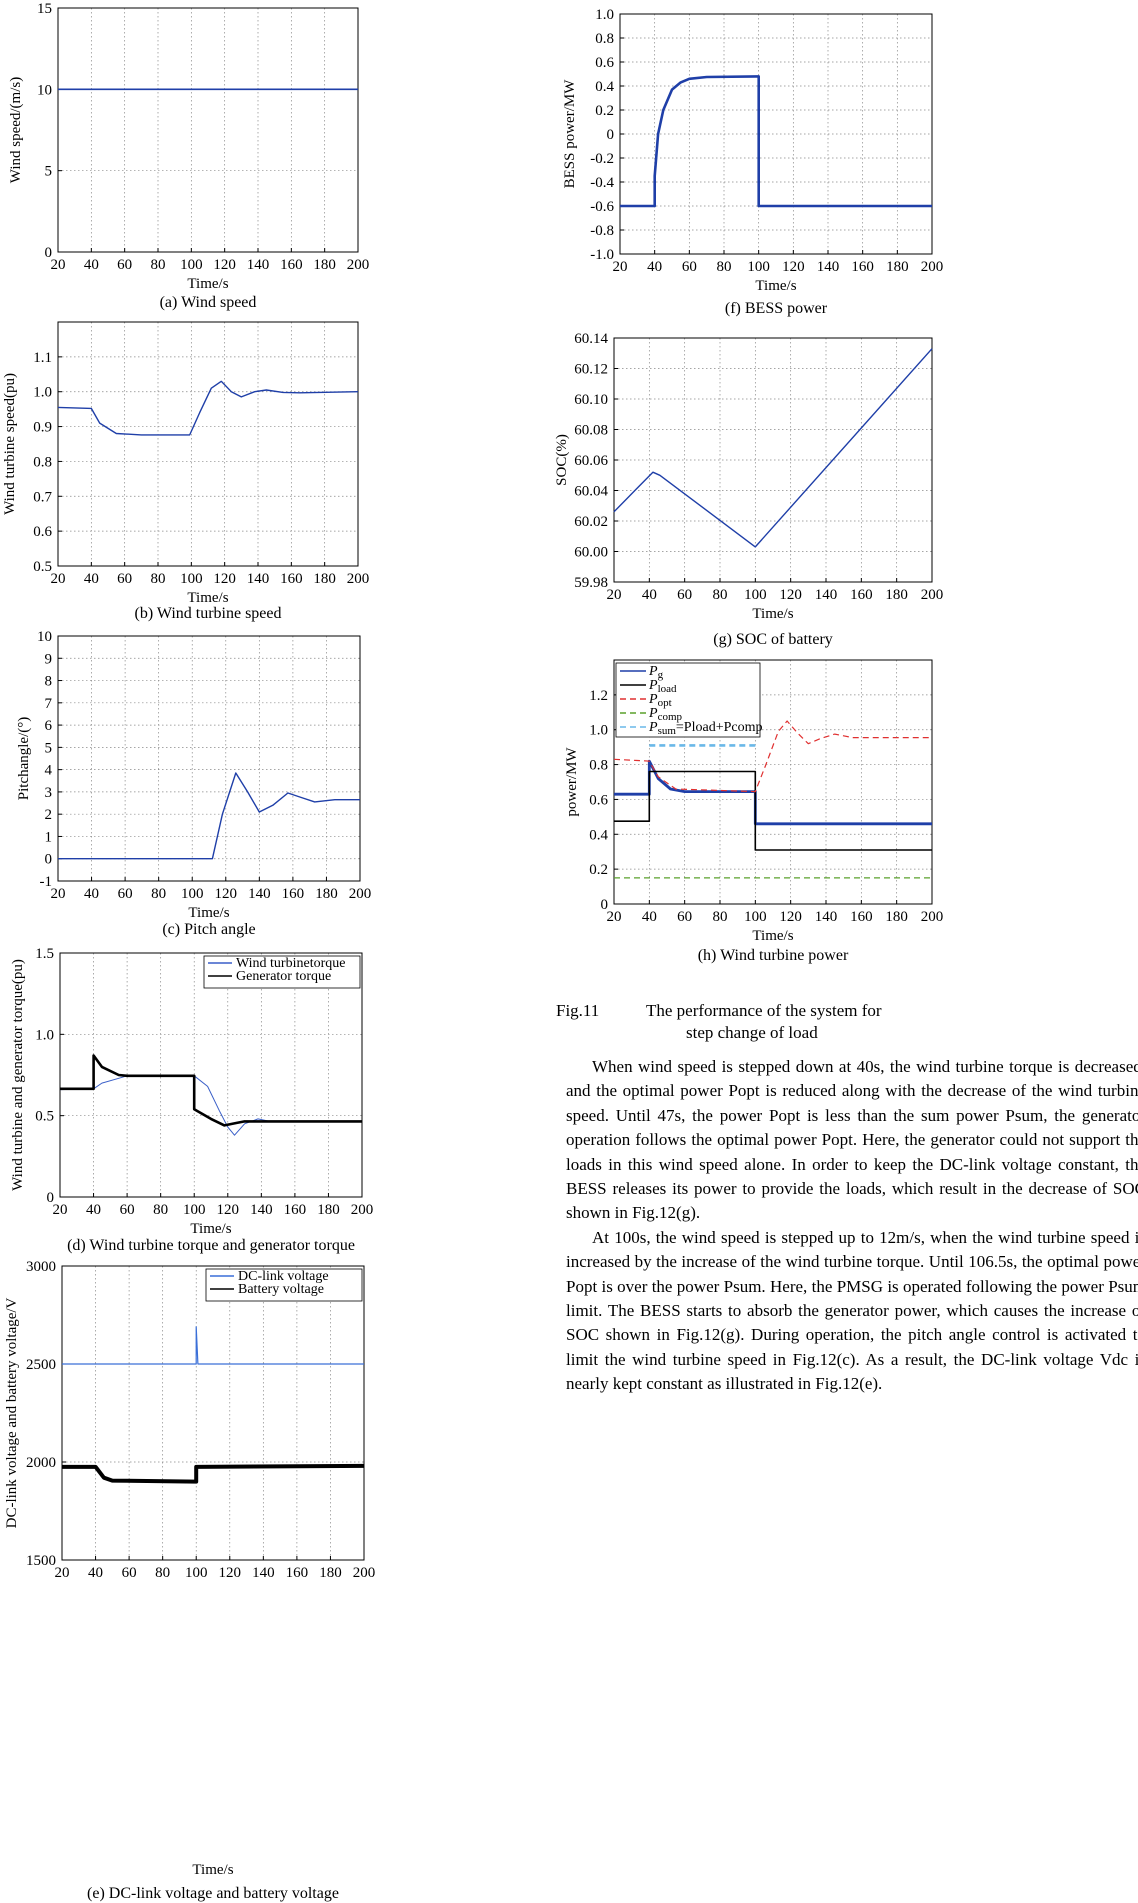 This screenshot has width=1138, height=1903. I want to click on legend-entry: Wind turbinetorque, so click(290, 963).